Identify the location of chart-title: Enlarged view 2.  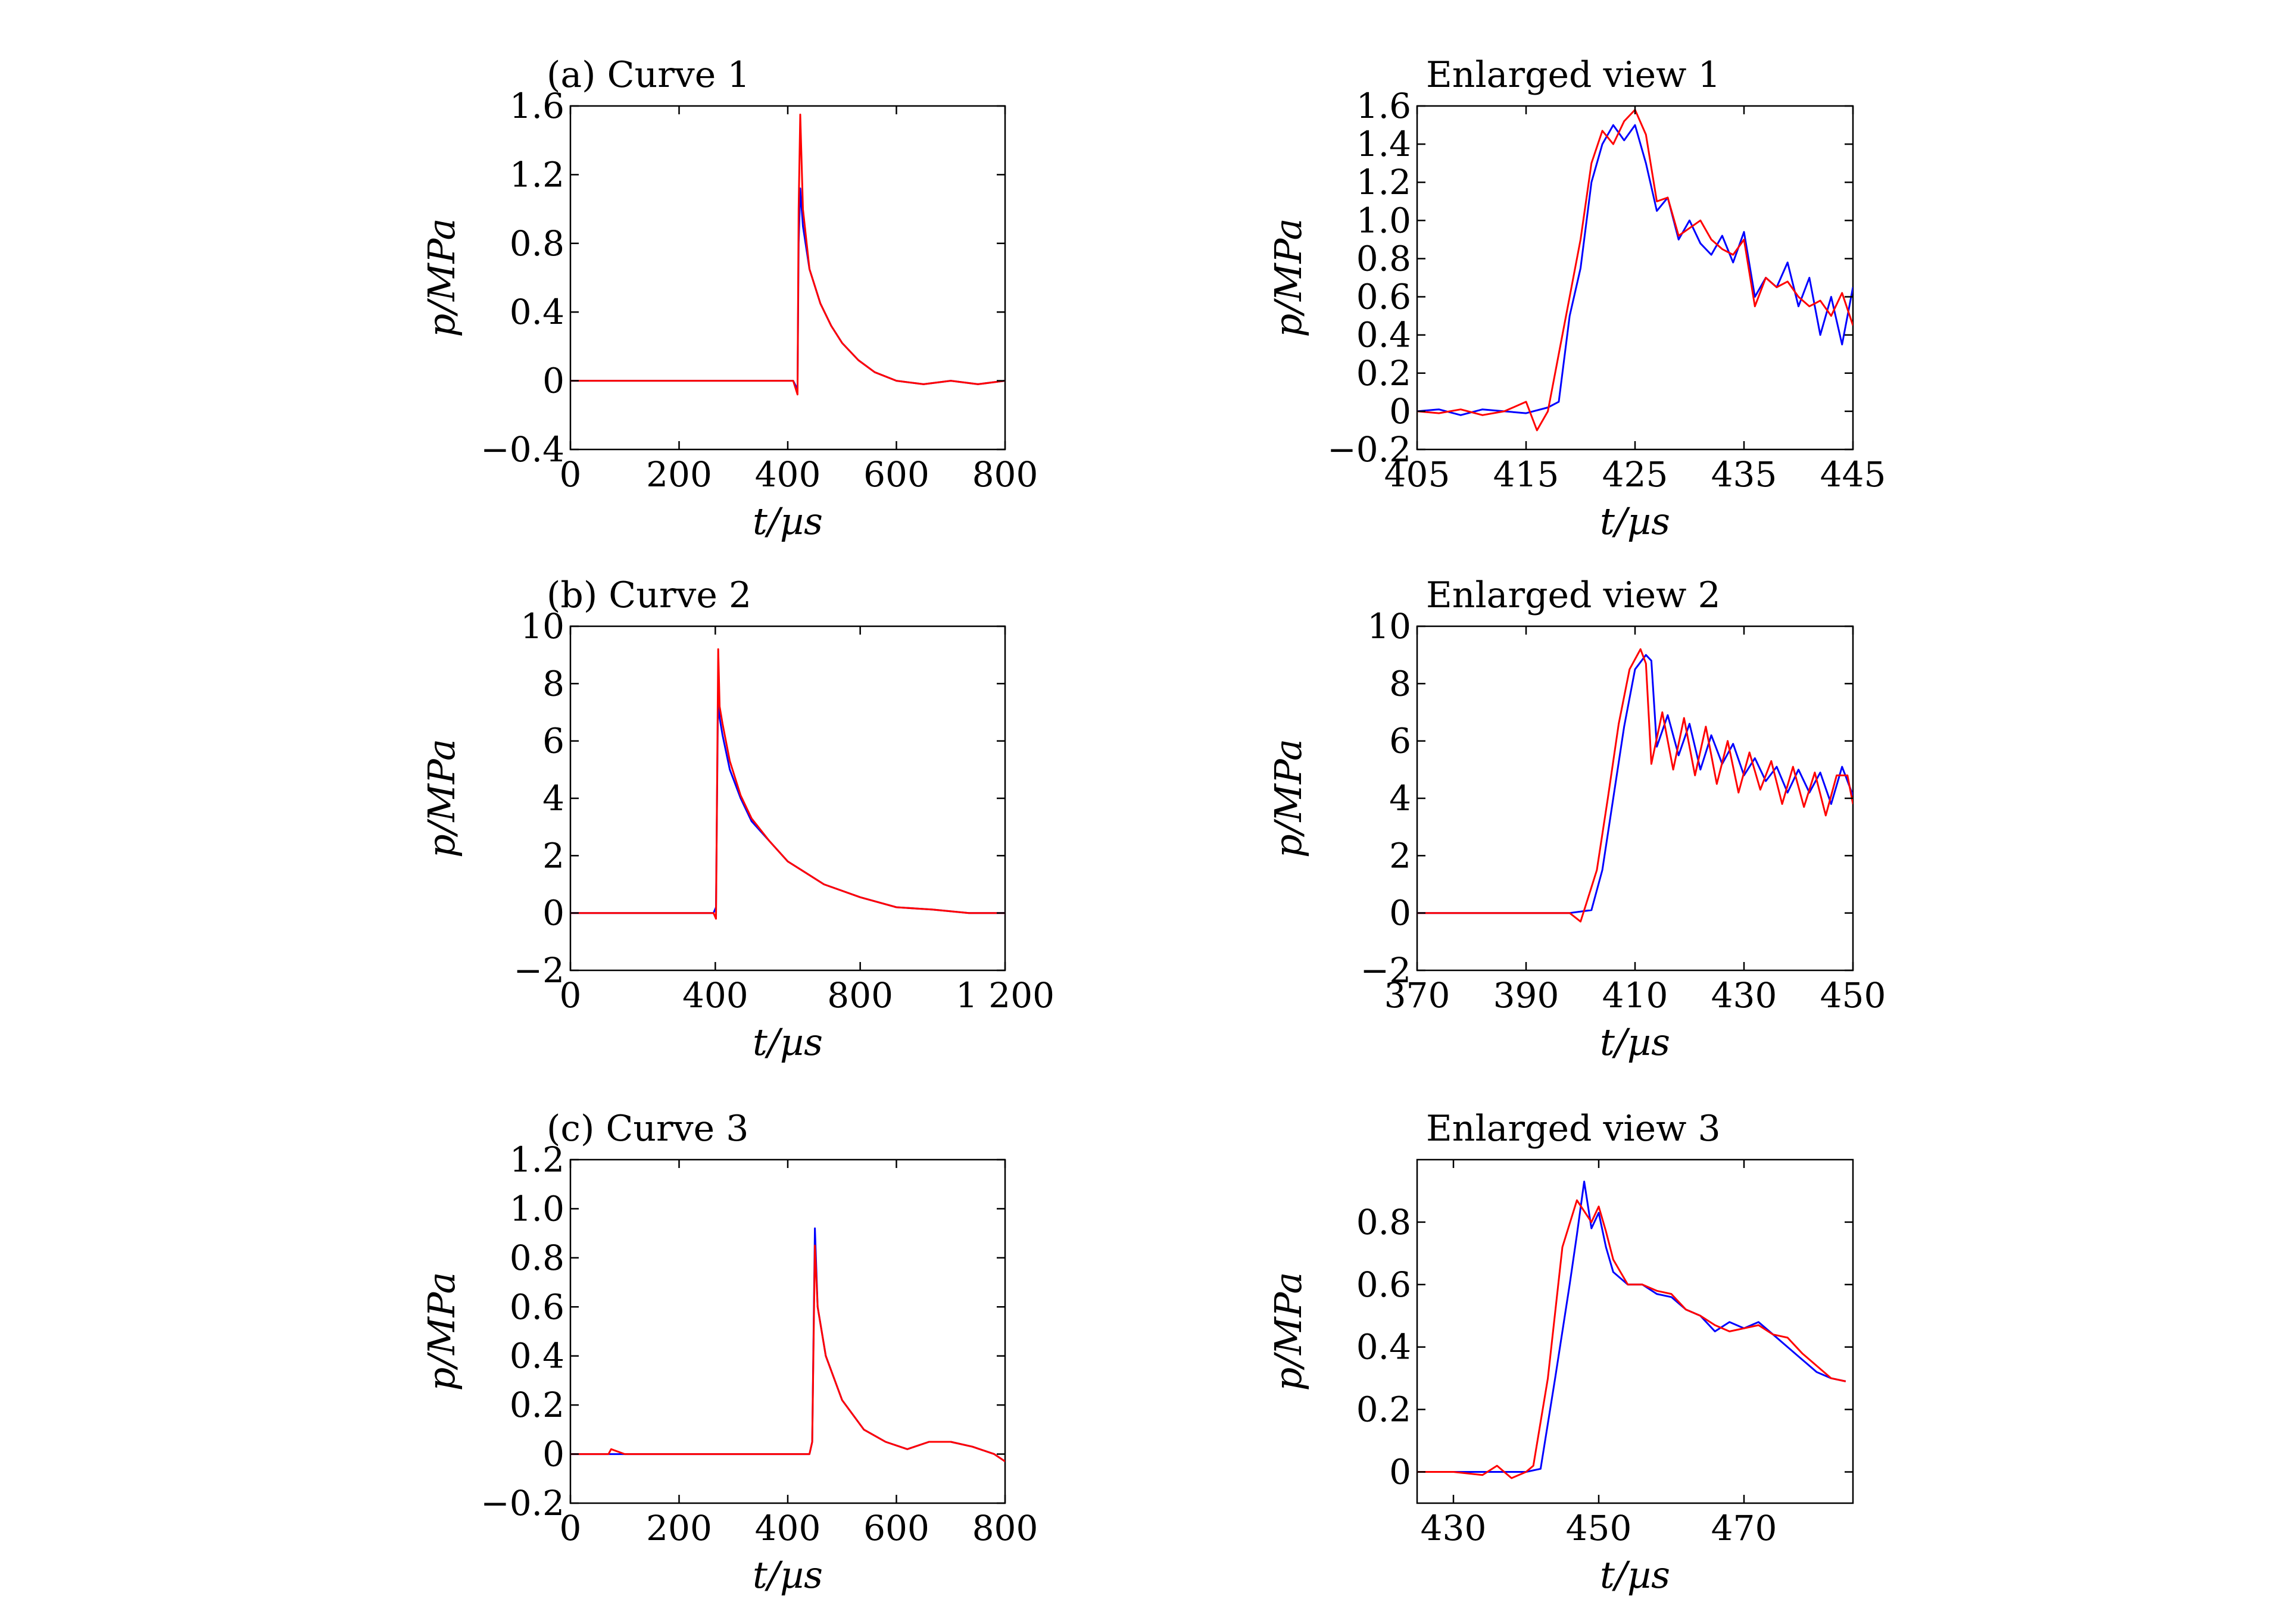
(1573, 595).